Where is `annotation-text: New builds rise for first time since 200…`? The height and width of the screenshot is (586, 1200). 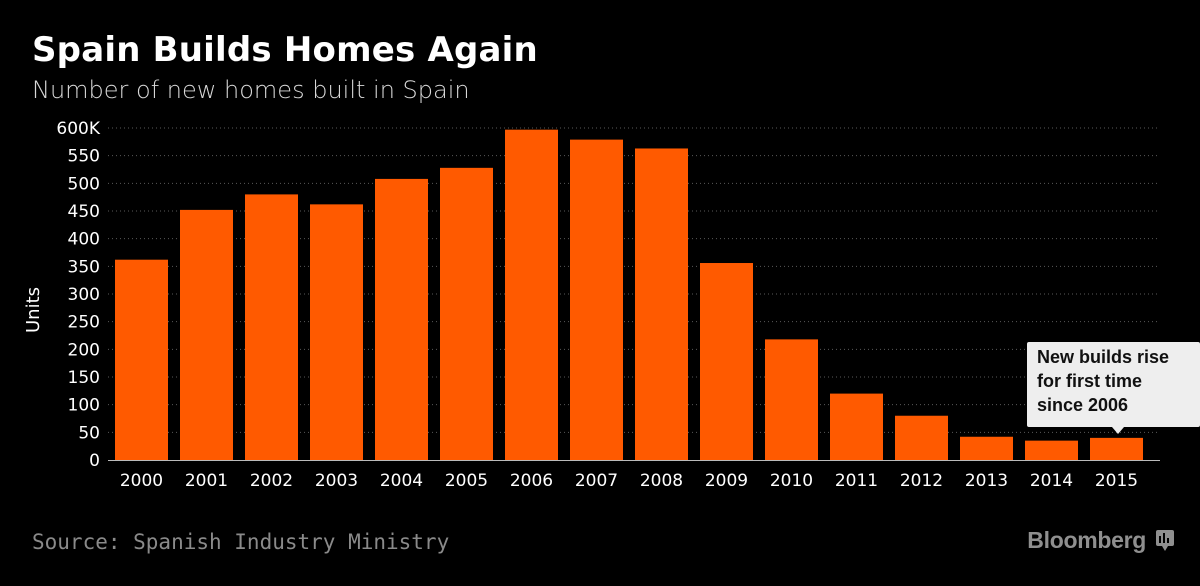
annotation-text: New builds rise for first time since 200… is located at coordinates (1103, 381).